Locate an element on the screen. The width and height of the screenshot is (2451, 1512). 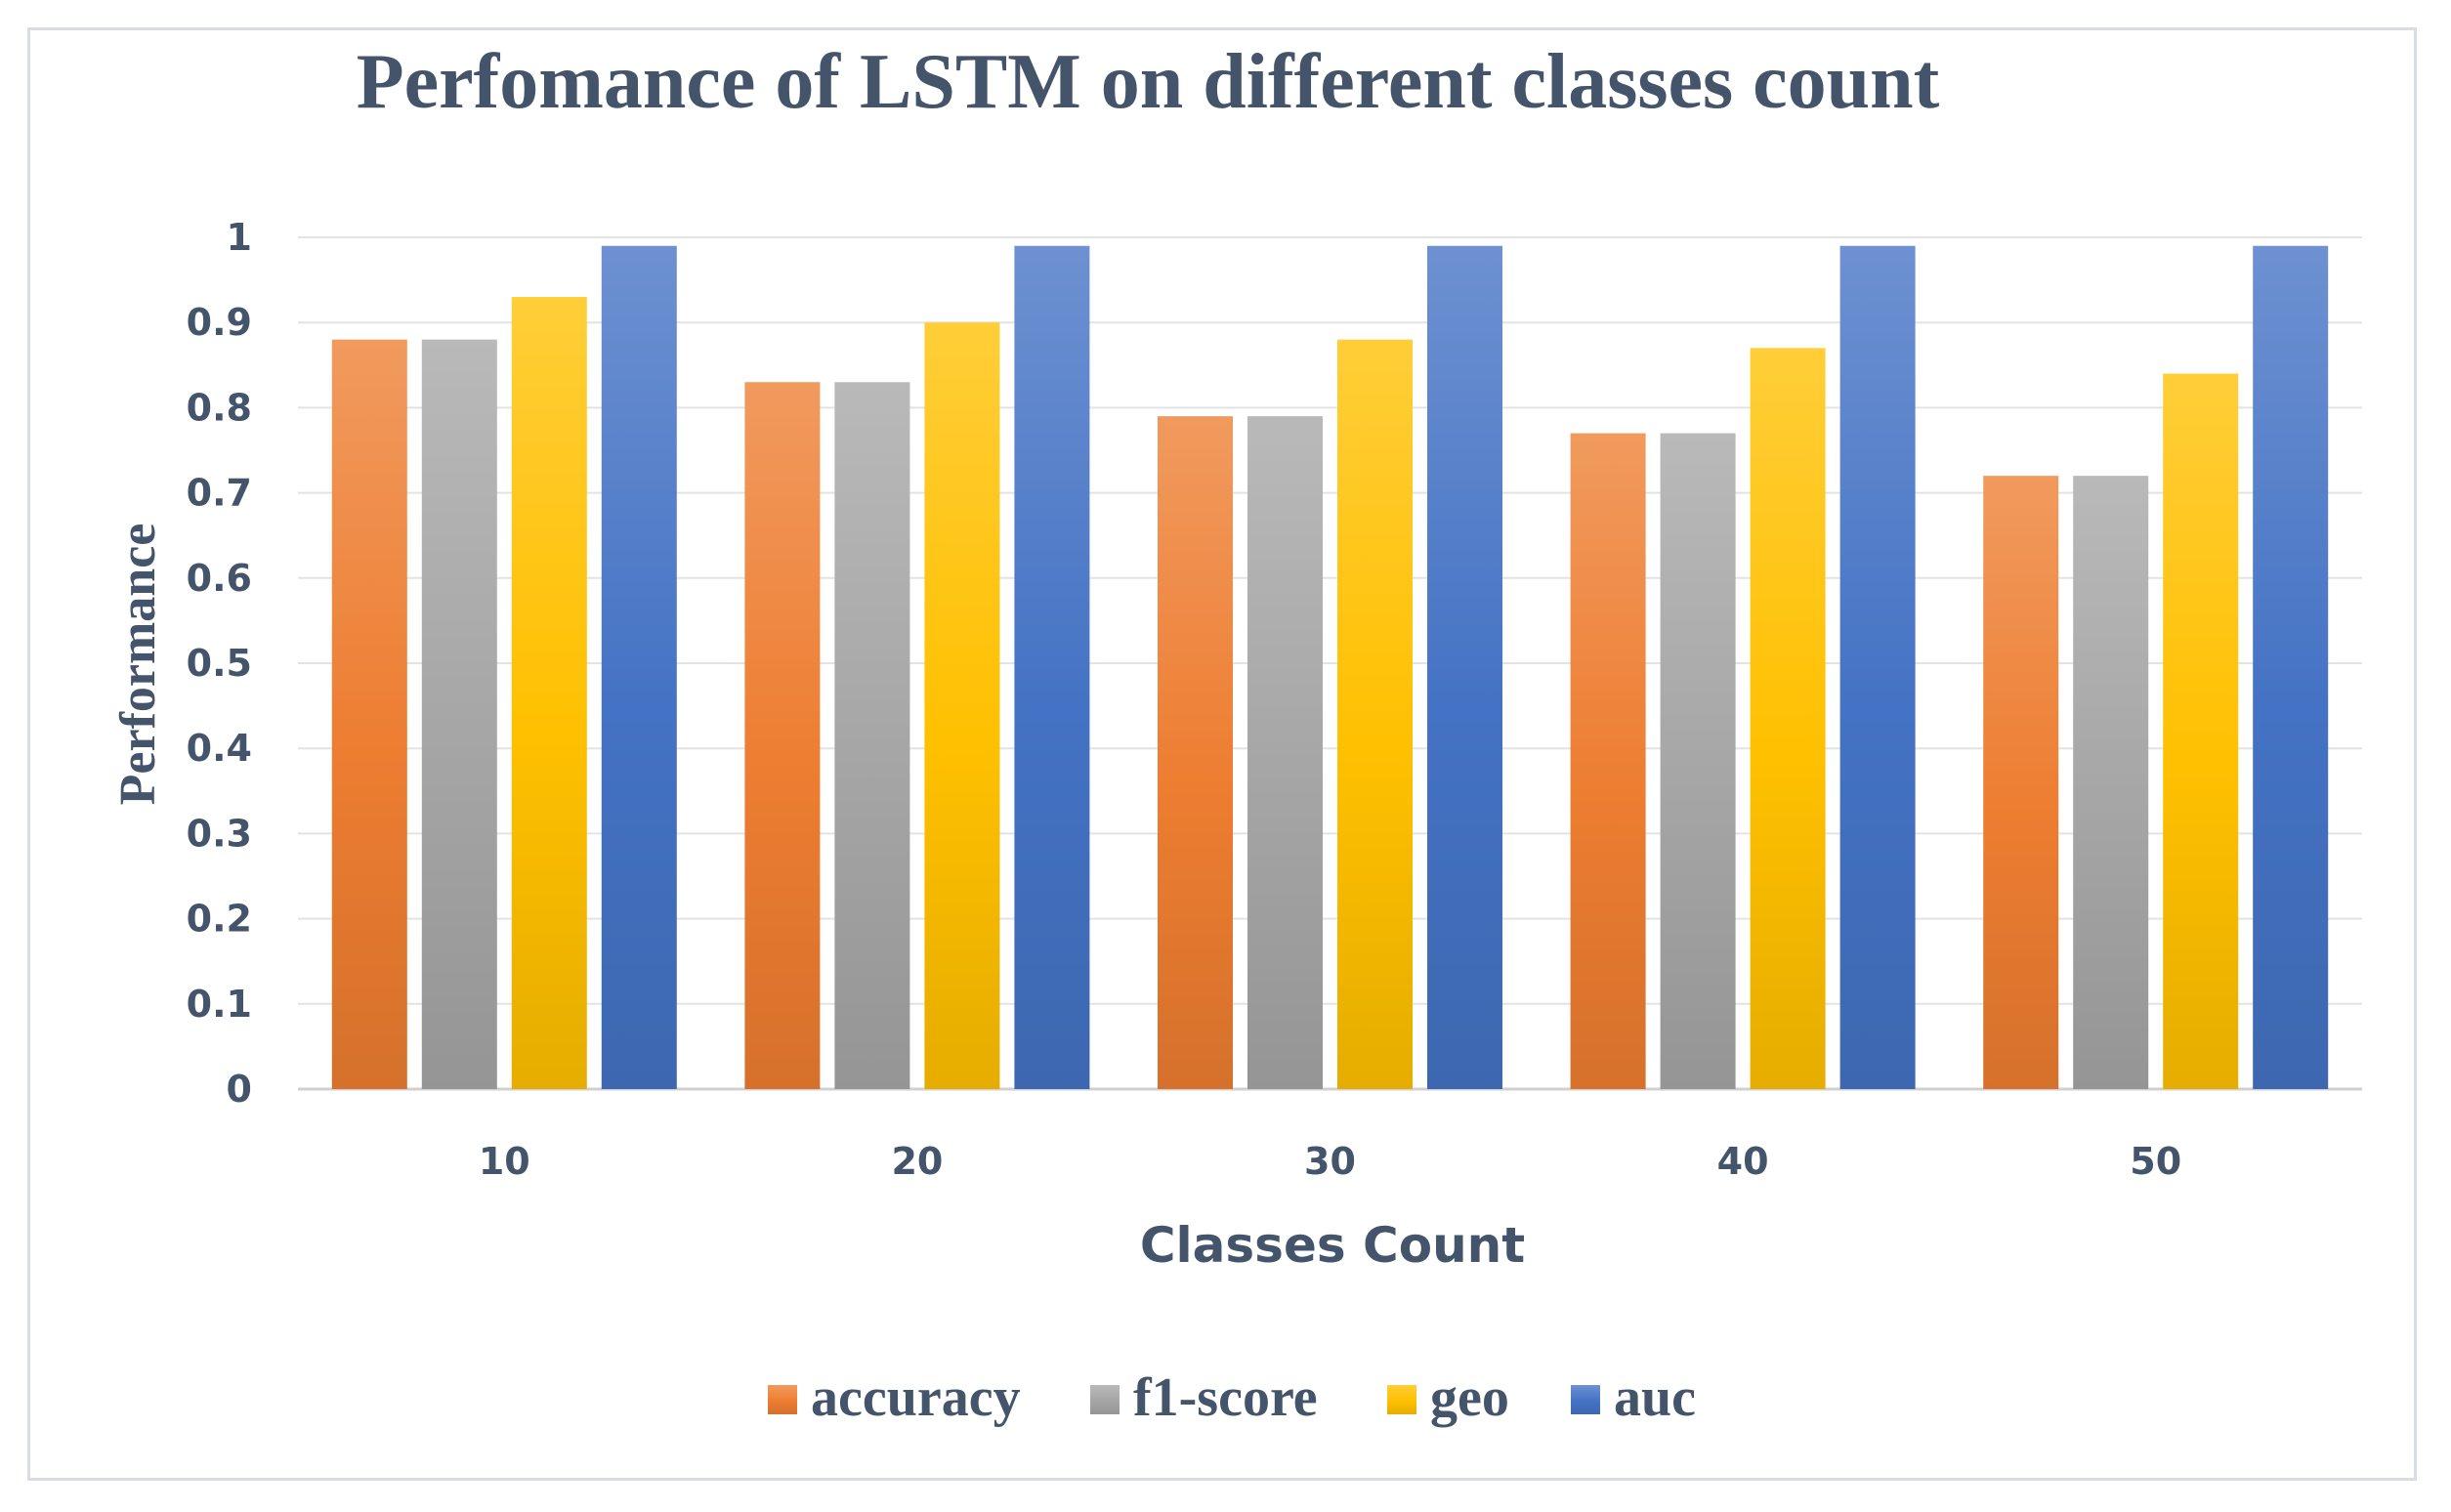
y-tick-label: 0 is located at coordinates (239, 1089).